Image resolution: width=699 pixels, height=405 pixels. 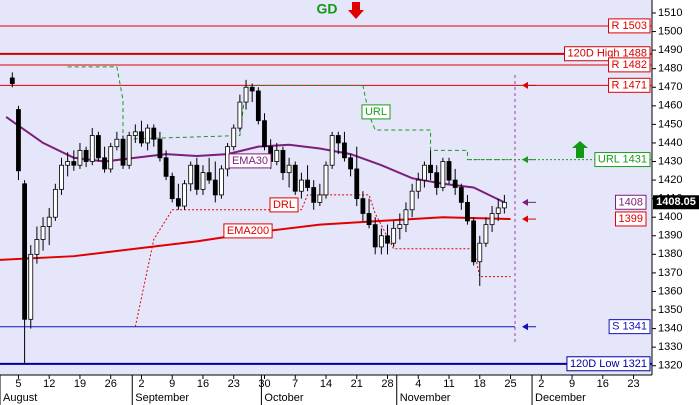 What do you see at coordinates (418, 384) in the screenshot?
I see `x-tick-label: 4` at bounding box center [418, 384].